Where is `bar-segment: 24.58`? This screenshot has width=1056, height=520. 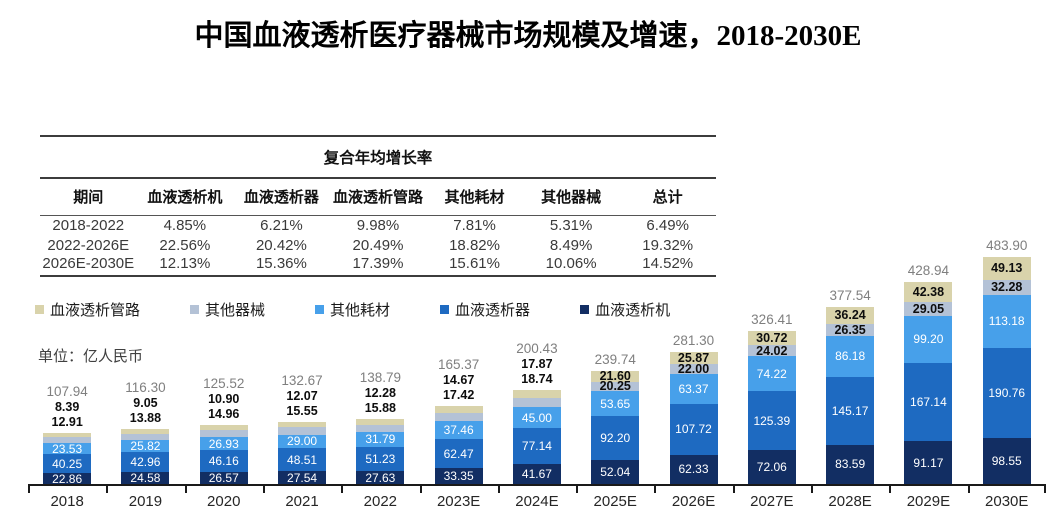 bar-segment: 24.58 is located at coordinates (145, 478).